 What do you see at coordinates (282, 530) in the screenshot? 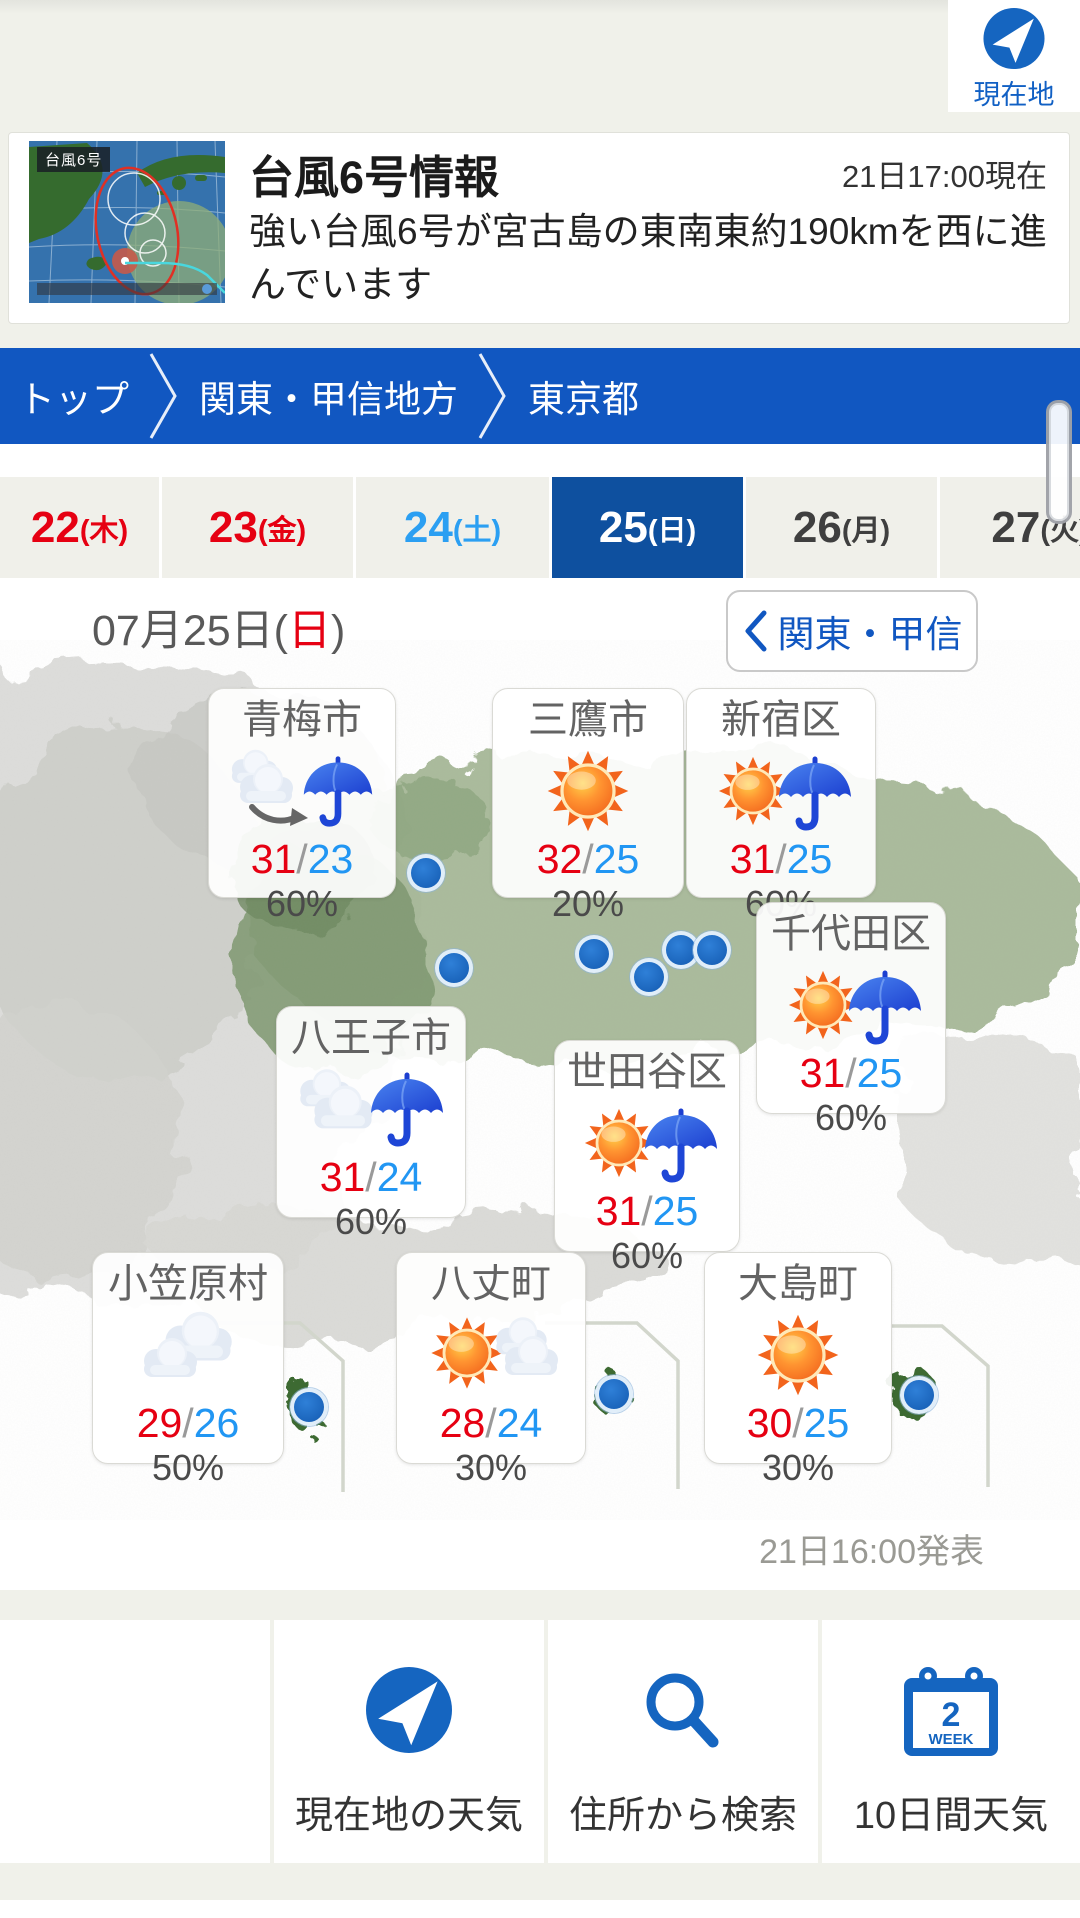
I see `tab-day-dow: (金)` at bounding box center [282, 530].